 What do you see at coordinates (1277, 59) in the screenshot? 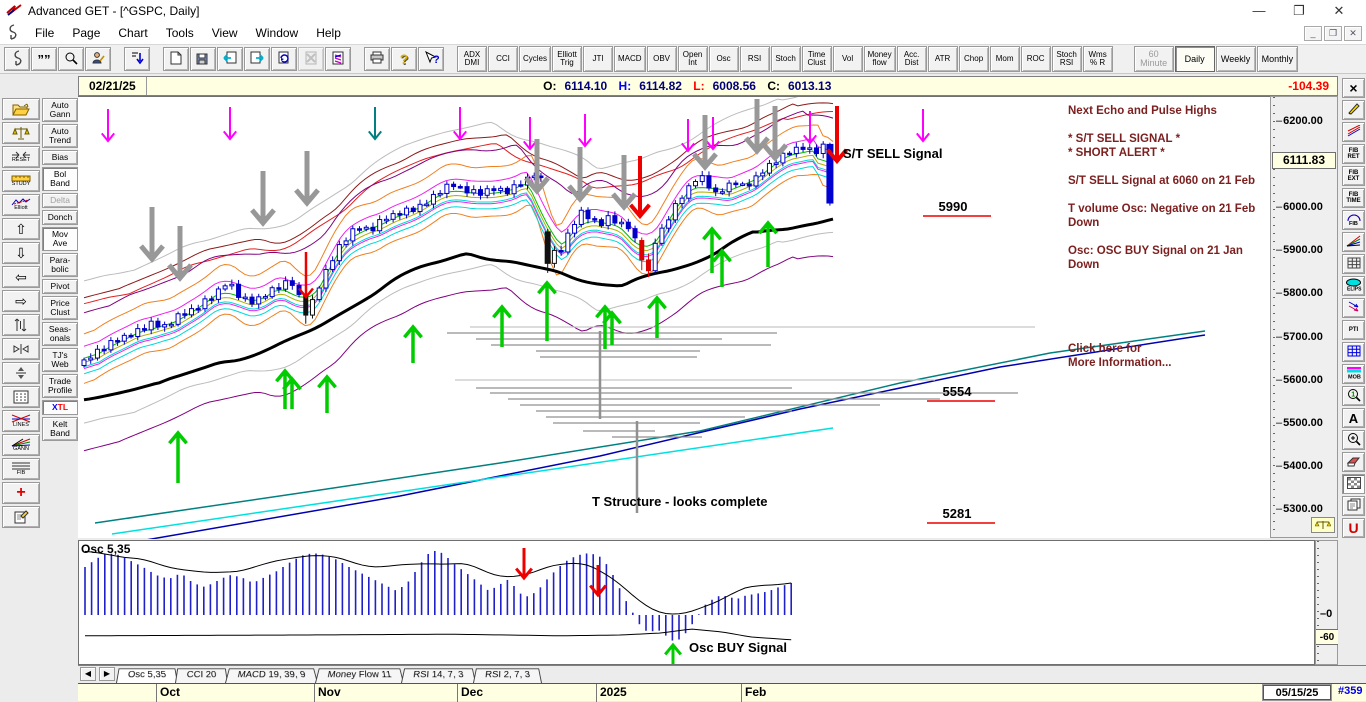
I see `timeframe-monthly: Monthly` at bounding box center [1277, 59].